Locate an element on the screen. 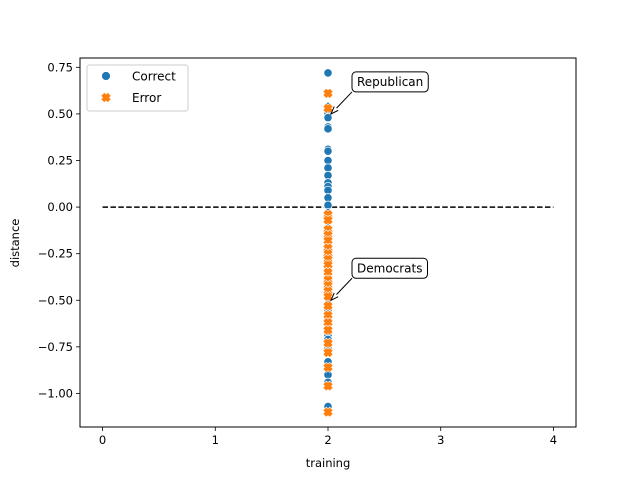 The image size is (640, 480). legend-marker-error is located at coordinates (106, 97).